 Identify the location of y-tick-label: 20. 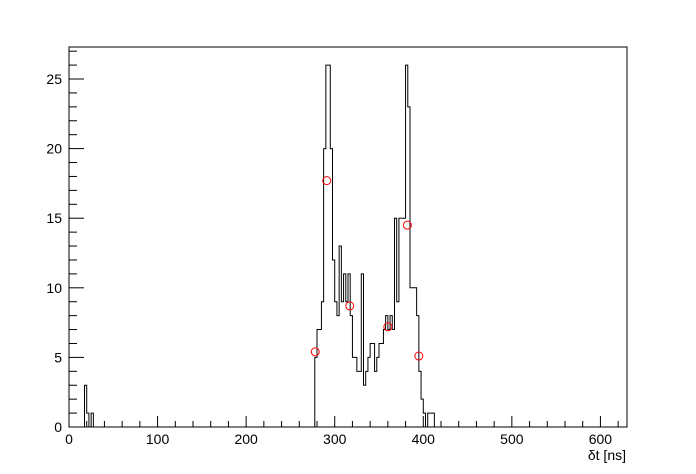
(54, 149).